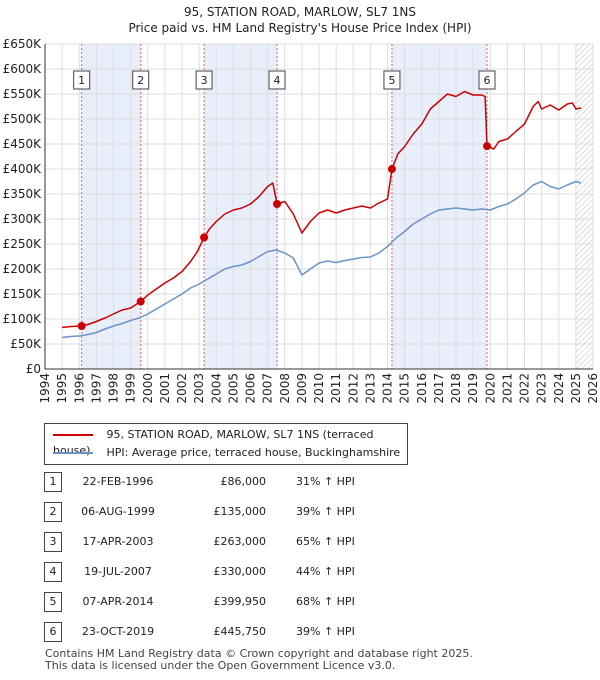 The height and width of the screenshot is (680, 600). Describe the element at coordinates (33, 369) in the screenshot. I see `y-tick-label: £0` at that location.